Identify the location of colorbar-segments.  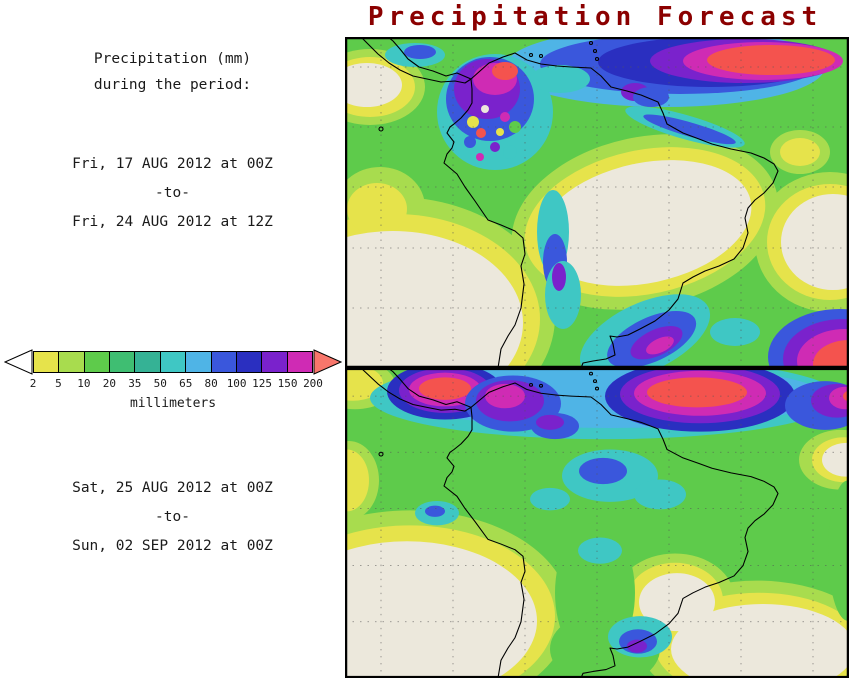
(173, 362).